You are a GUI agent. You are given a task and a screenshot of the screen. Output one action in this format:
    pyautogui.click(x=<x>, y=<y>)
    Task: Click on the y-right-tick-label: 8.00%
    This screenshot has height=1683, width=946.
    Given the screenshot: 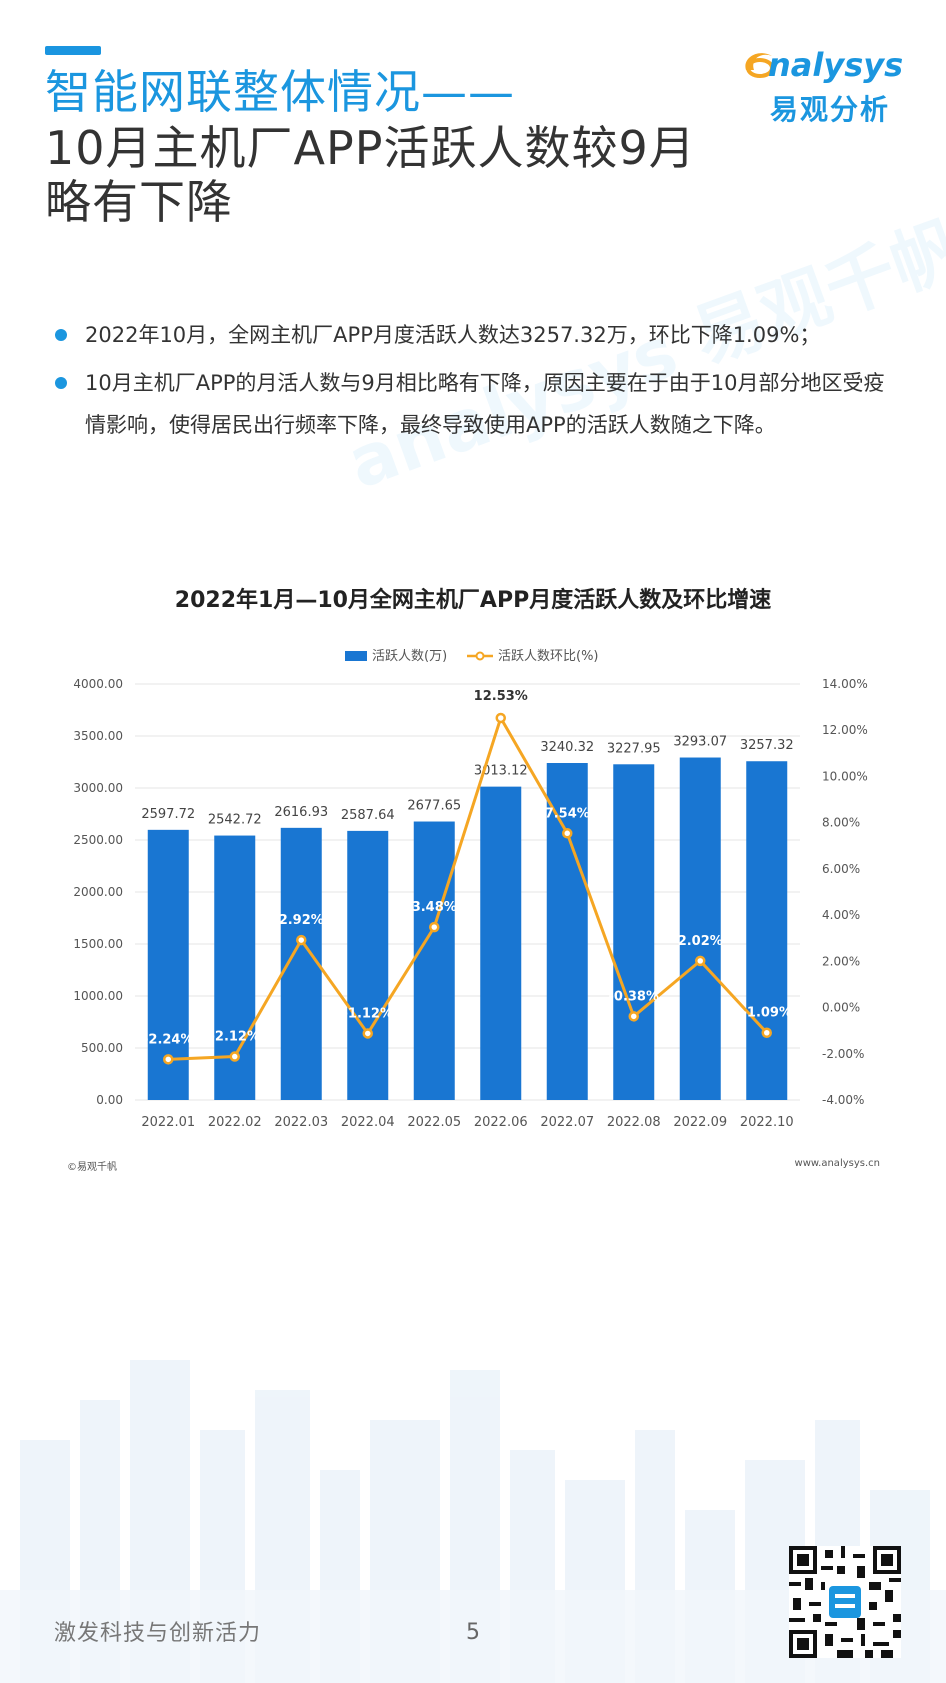 What is the action you would take?
    pyautogui.click(x=841, y=823)
    